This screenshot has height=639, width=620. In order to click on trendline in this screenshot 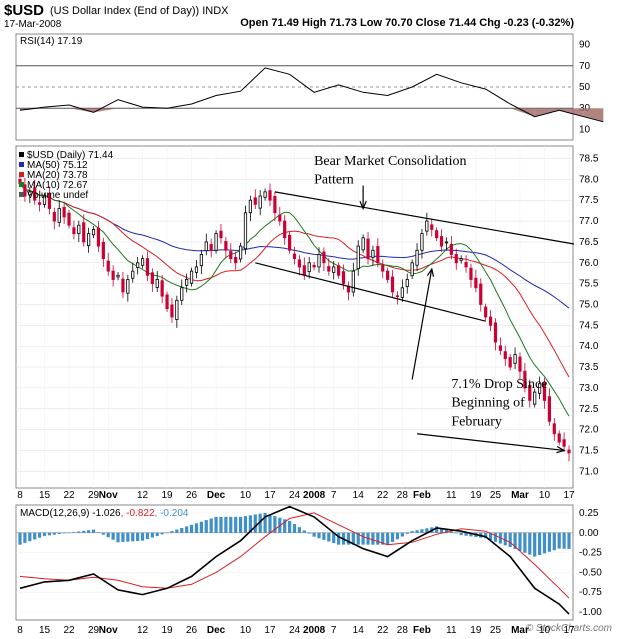, I will do `click(424, 218)`.